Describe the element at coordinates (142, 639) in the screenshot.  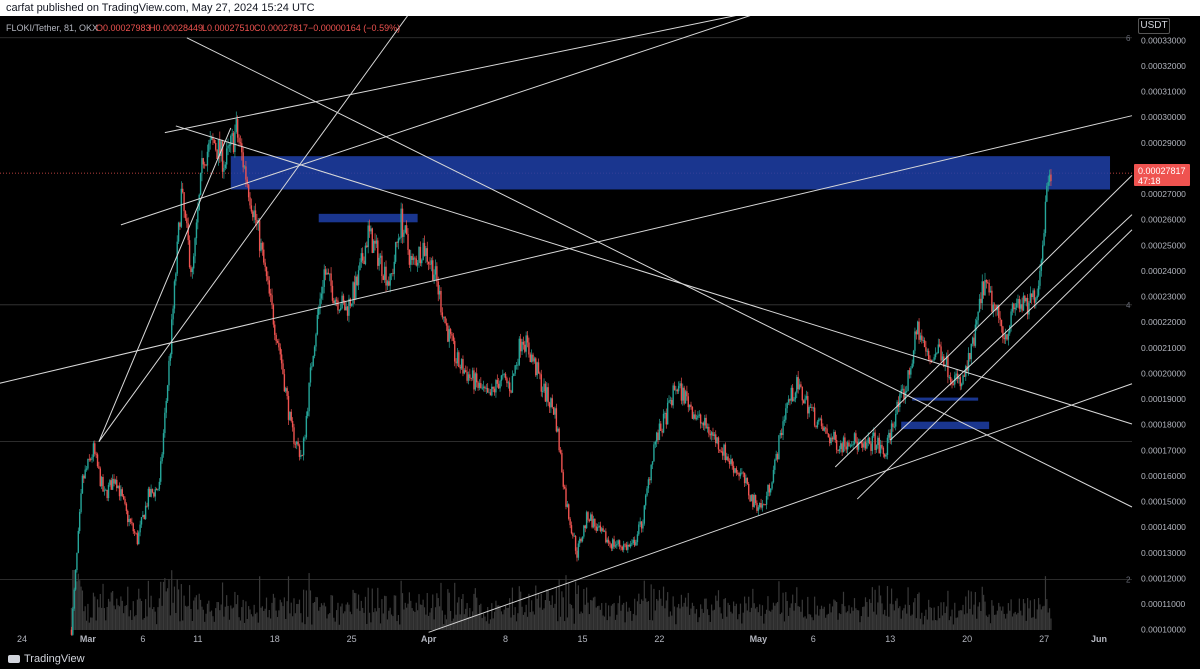
I see `x-tick-label: 6` at that location.